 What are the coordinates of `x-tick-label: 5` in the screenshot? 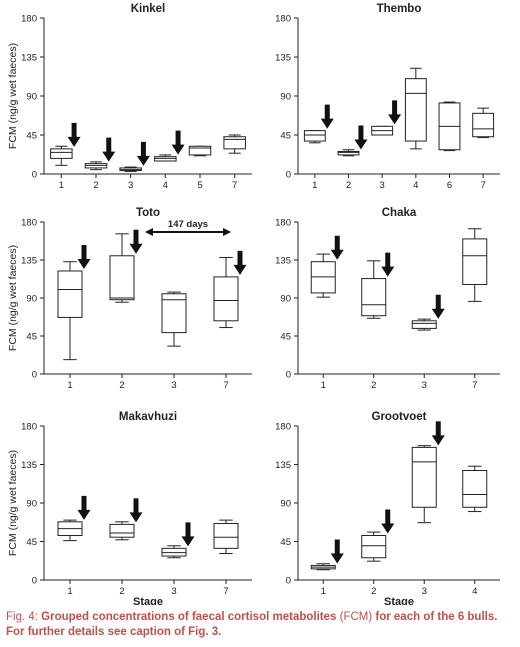 It's located at (199, 185).